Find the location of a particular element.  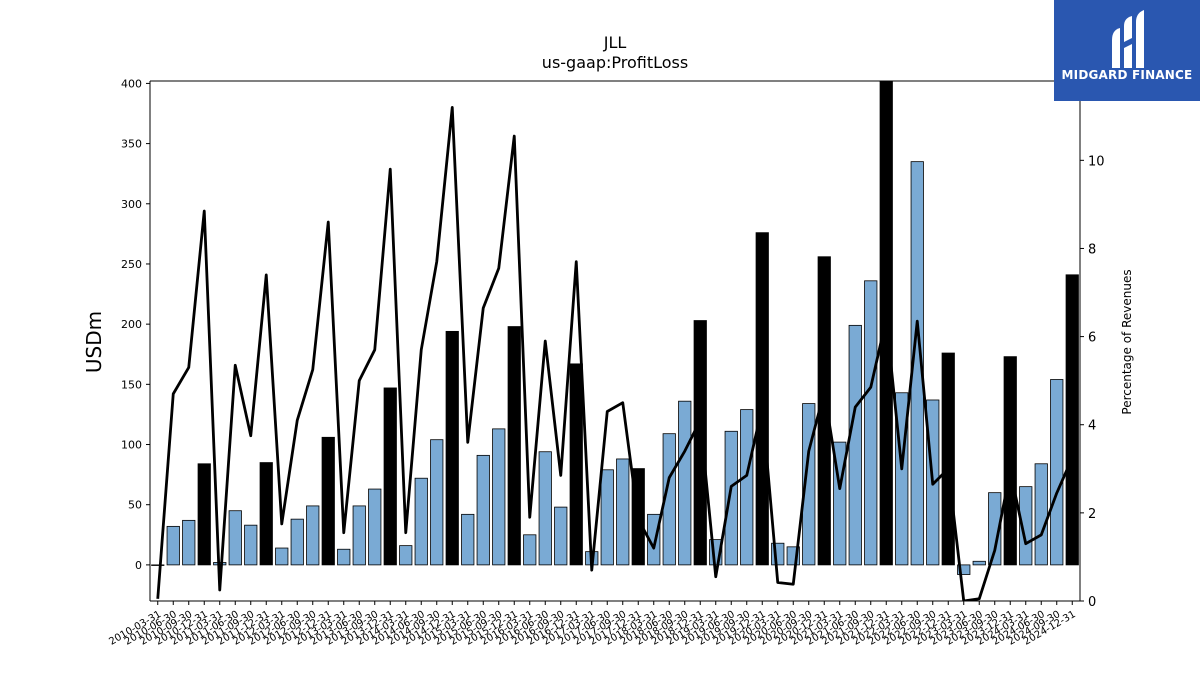

chart-title: JLL is located at coordinates (615, 42).